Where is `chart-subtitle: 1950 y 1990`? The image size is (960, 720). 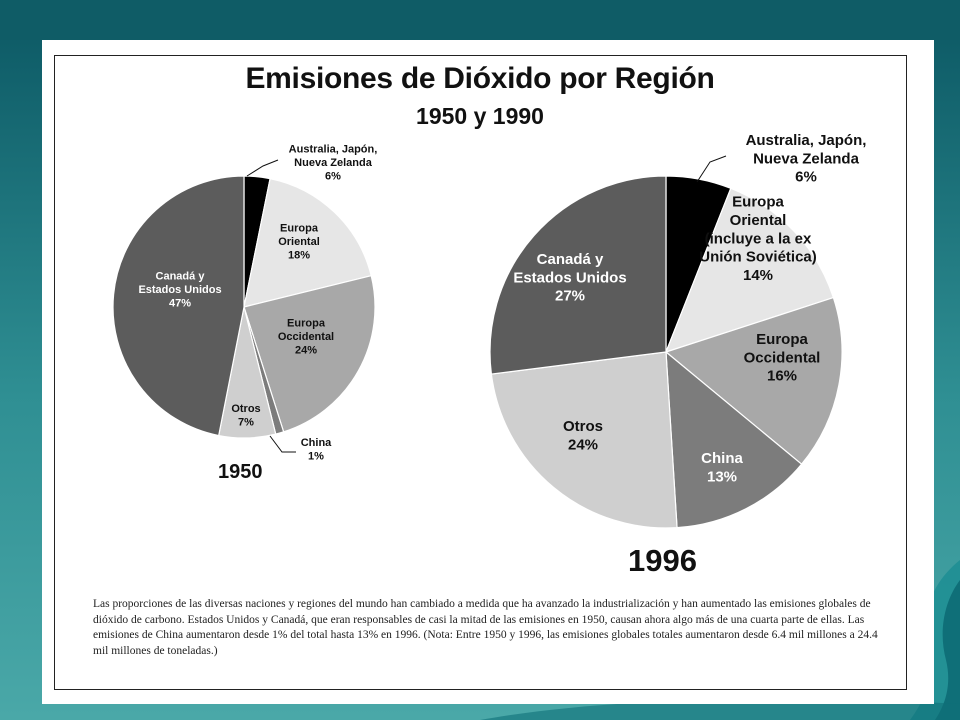
chart-subtitle: 1950 y 1990 is located at coordinates (480, 116).